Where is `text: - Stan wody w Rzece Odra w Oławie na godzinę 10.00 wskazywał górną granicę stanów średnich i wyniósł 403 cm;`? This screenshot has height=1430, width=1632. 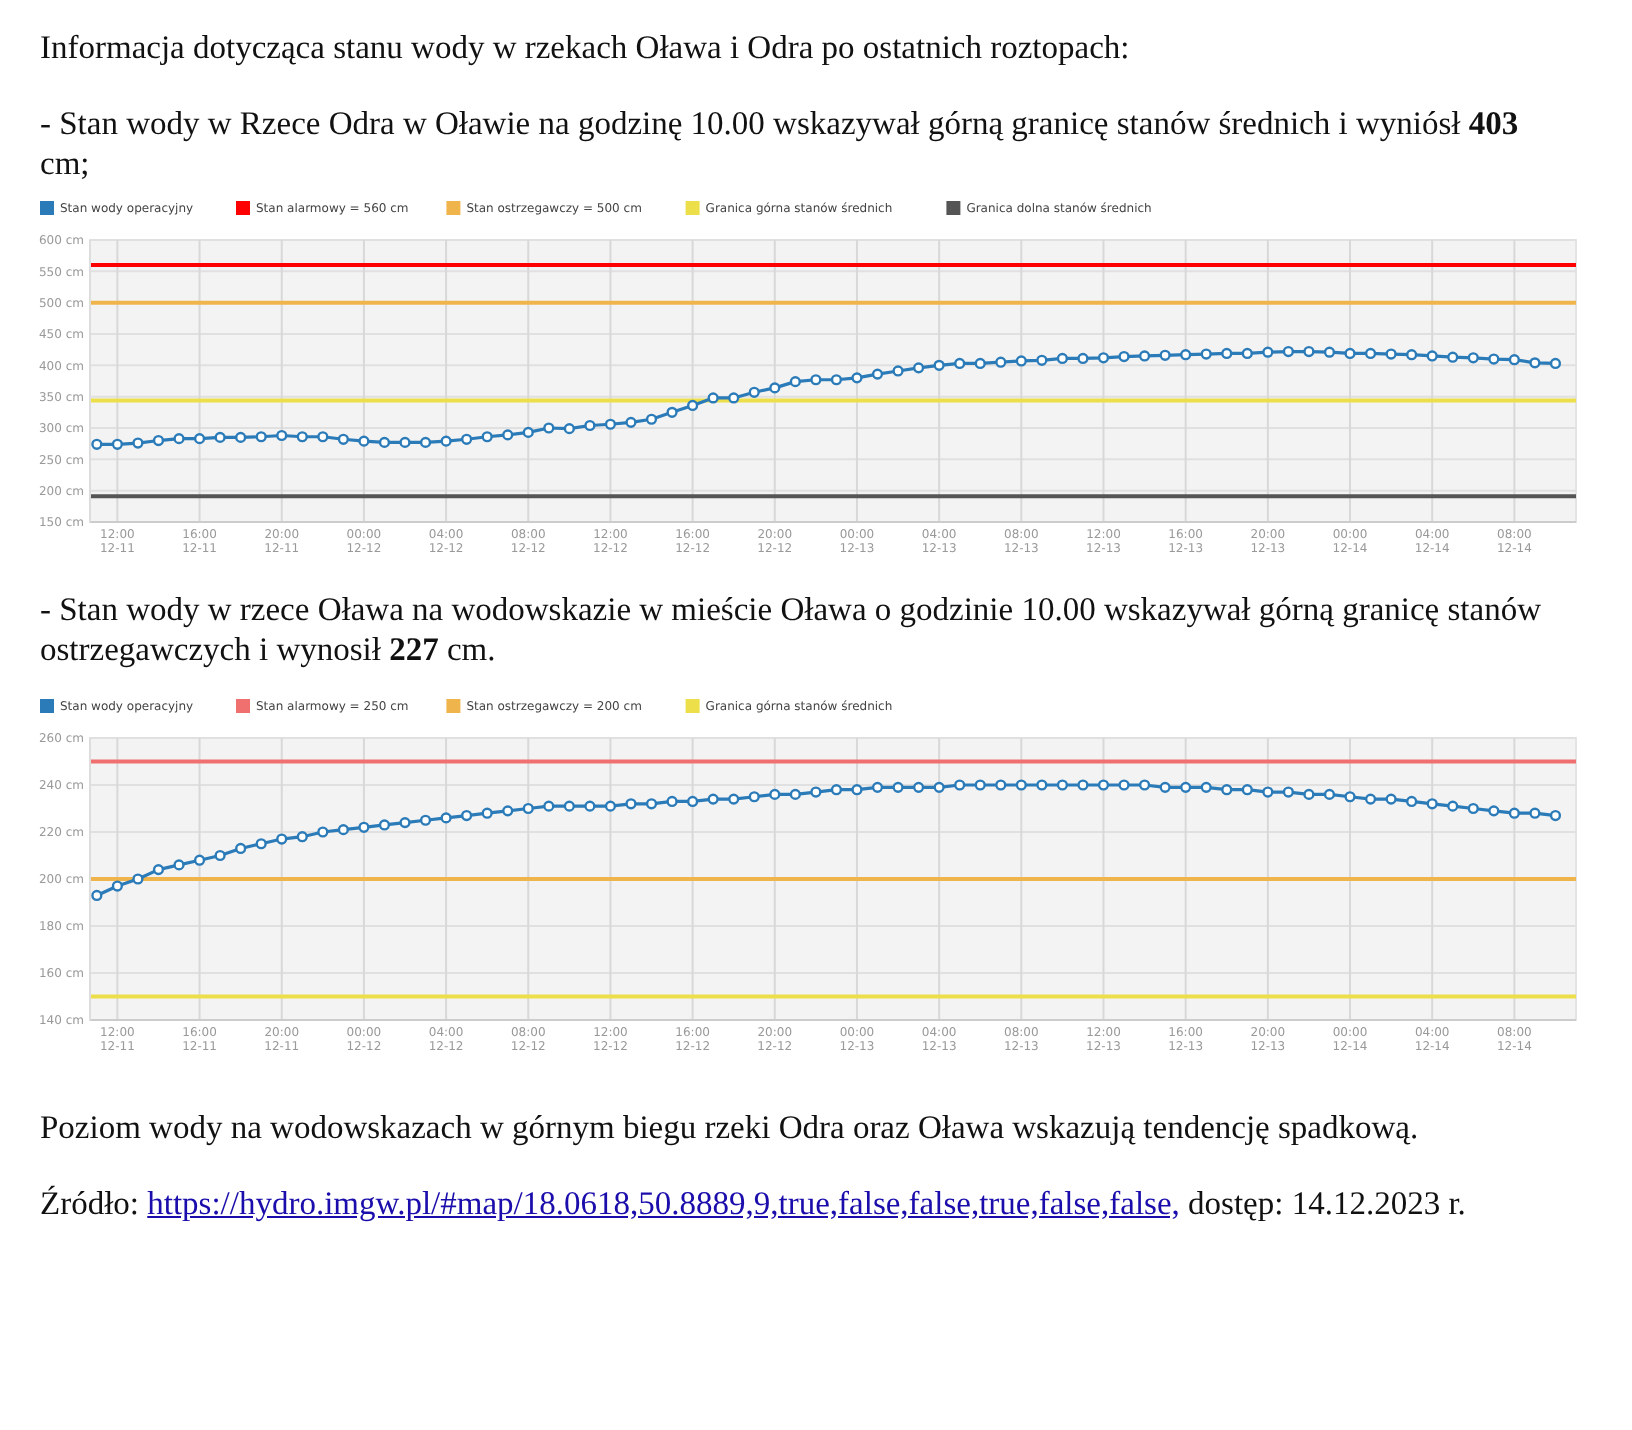 text: - Stan wody w Rzece Odra w Oławie na godzinę 10.00 wskazywał górną granicę stanów średnich i wyniósł 403 cm; is located at coordinates (779, 143).